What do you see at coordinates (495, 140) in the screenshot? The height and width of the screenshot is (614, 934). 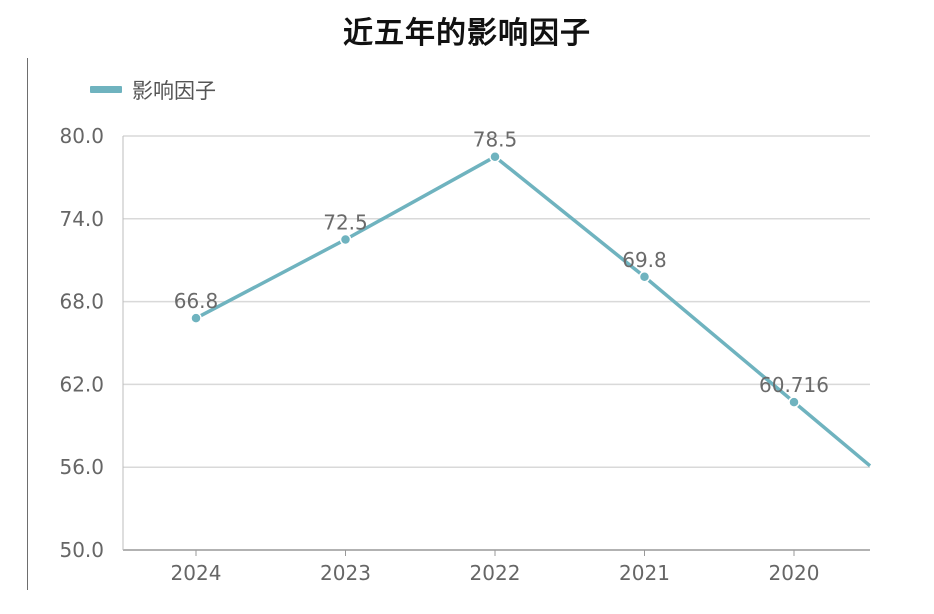 I see `data-label: 78.5` at bounding box center [495, 140].